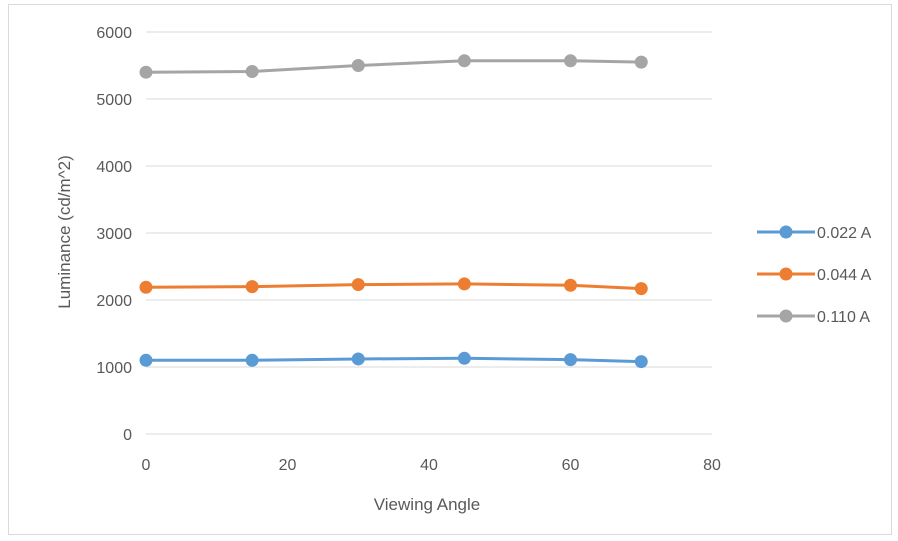 The width and height of the screenshot is (898, 541). I want to click on x-tick-label: 0, so click(146, 465).